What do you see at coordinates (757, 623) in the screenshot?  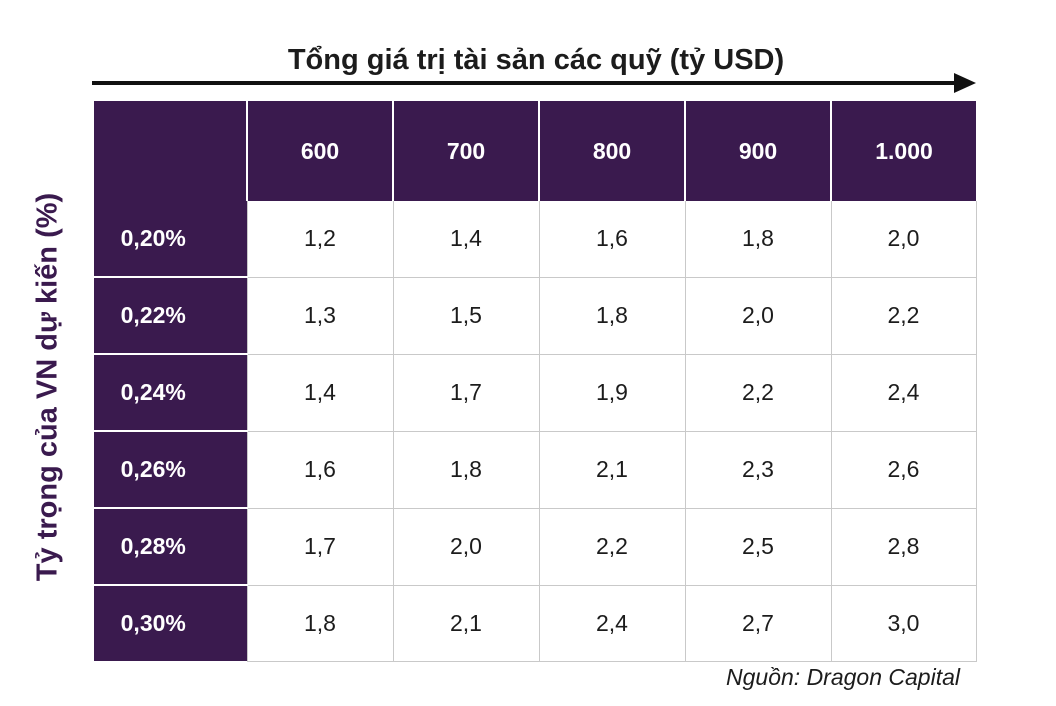 I see `data-cell: 2,7` at bounding box center [757, 623].